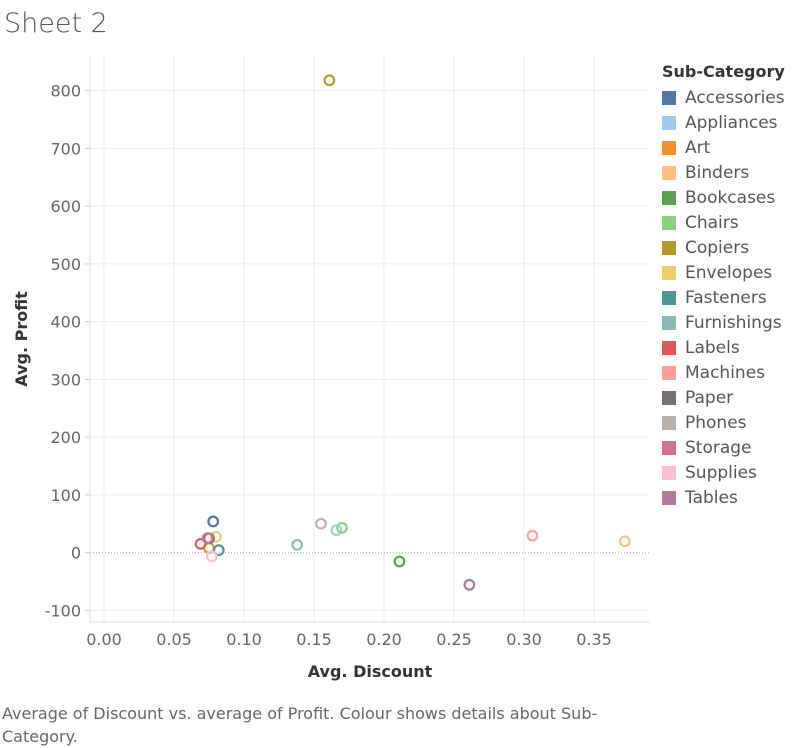 This screenshot has width=801, height=748. I want to click on legend-label: Tables, so click(711, 497).